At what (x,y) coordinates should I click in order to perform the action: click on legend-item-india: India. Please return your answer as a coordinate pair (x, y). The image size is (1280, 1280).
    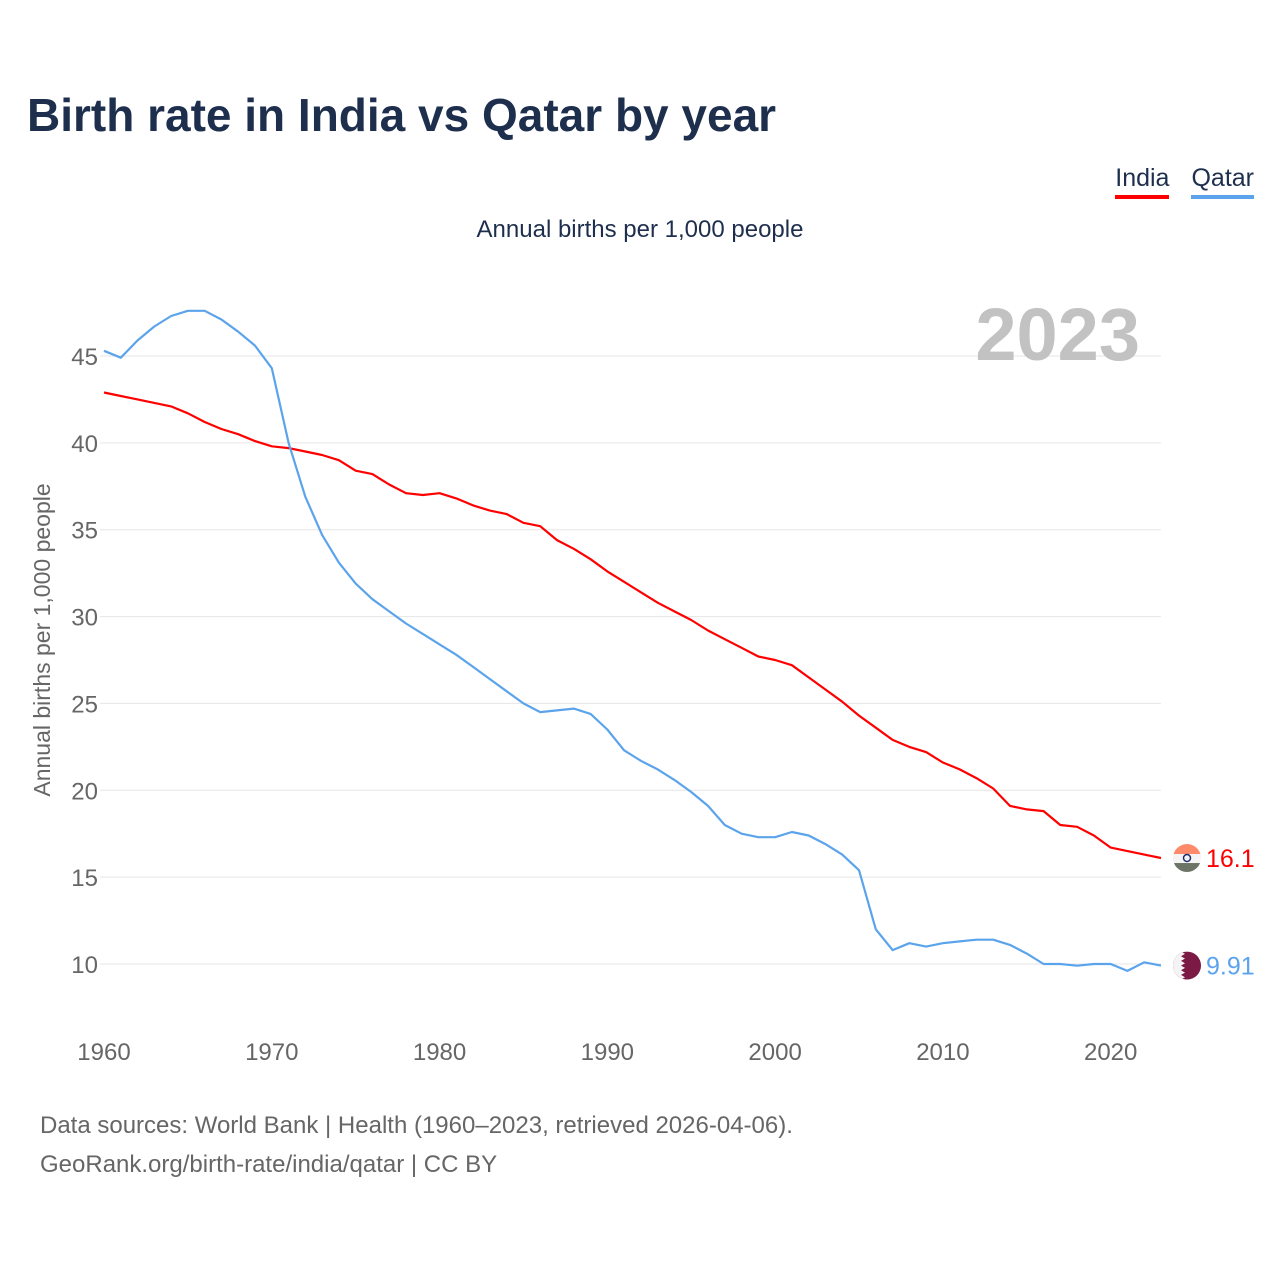
    Looking at the image, I should click on (1142, 181).